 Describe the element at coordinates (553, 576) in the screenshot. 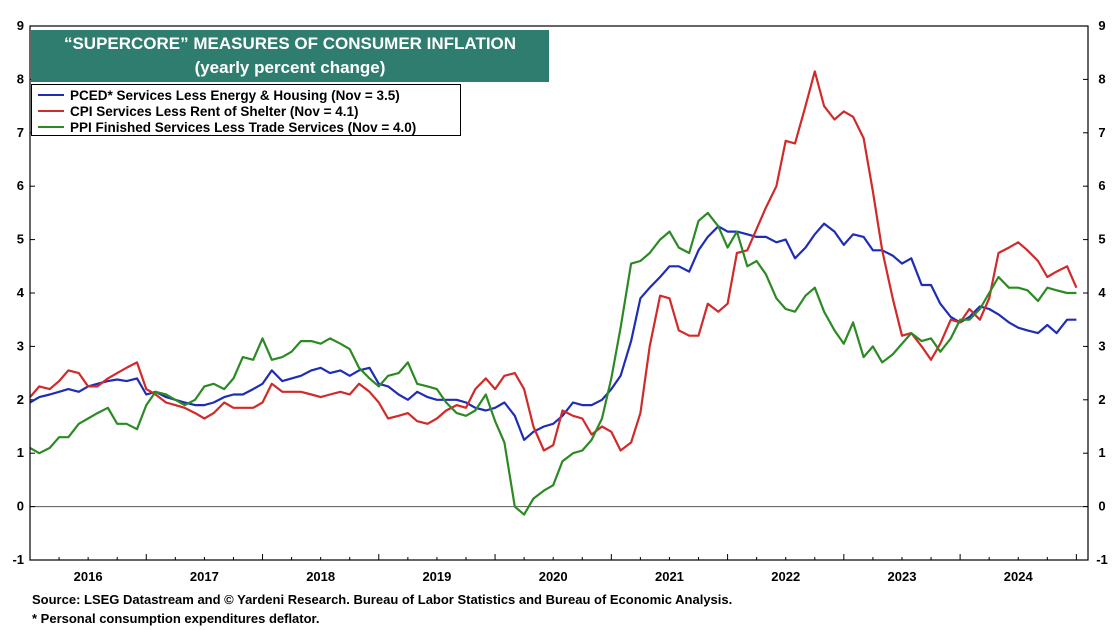

I see `x-tick-label: 2020` at that location.